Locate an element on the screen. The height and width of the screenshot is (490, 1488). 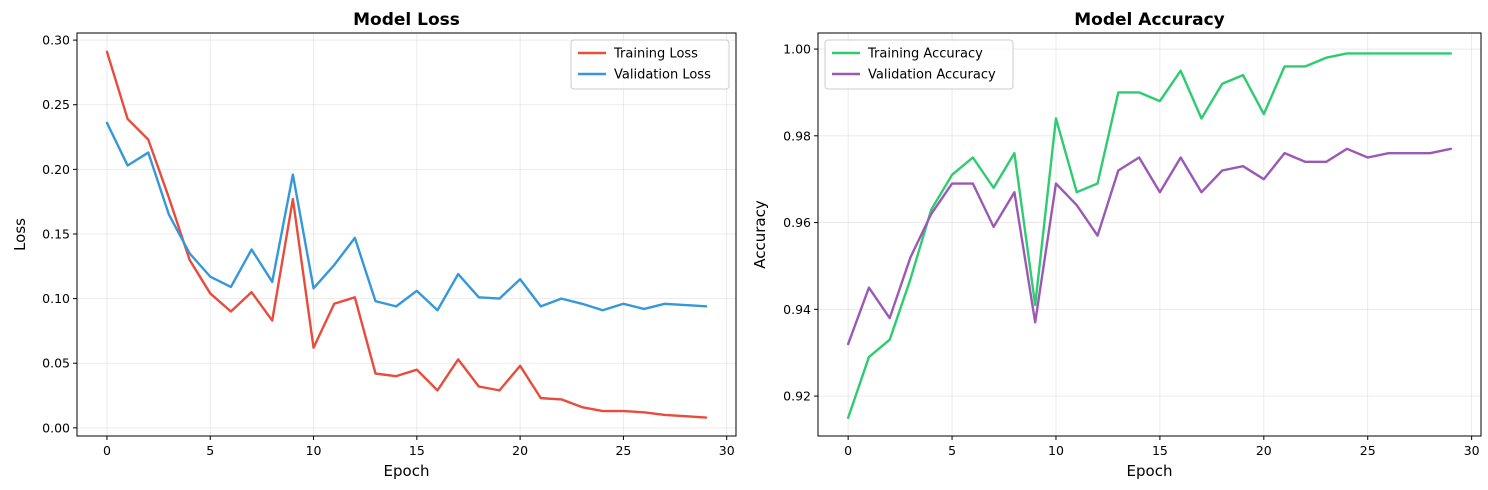
y-axis-label: Loss is located at coordinates (20, 234).